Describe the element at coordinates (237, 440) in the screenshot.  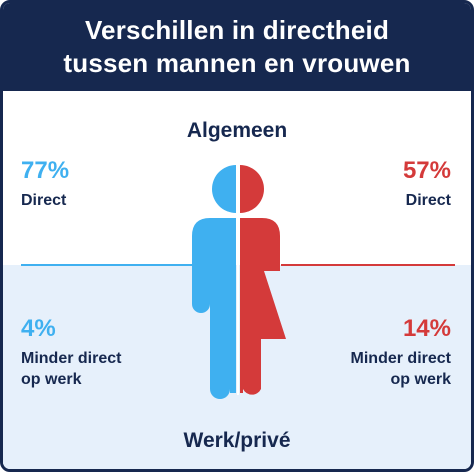
I see `group-label-werk-prive: Werk/privé` at that location.